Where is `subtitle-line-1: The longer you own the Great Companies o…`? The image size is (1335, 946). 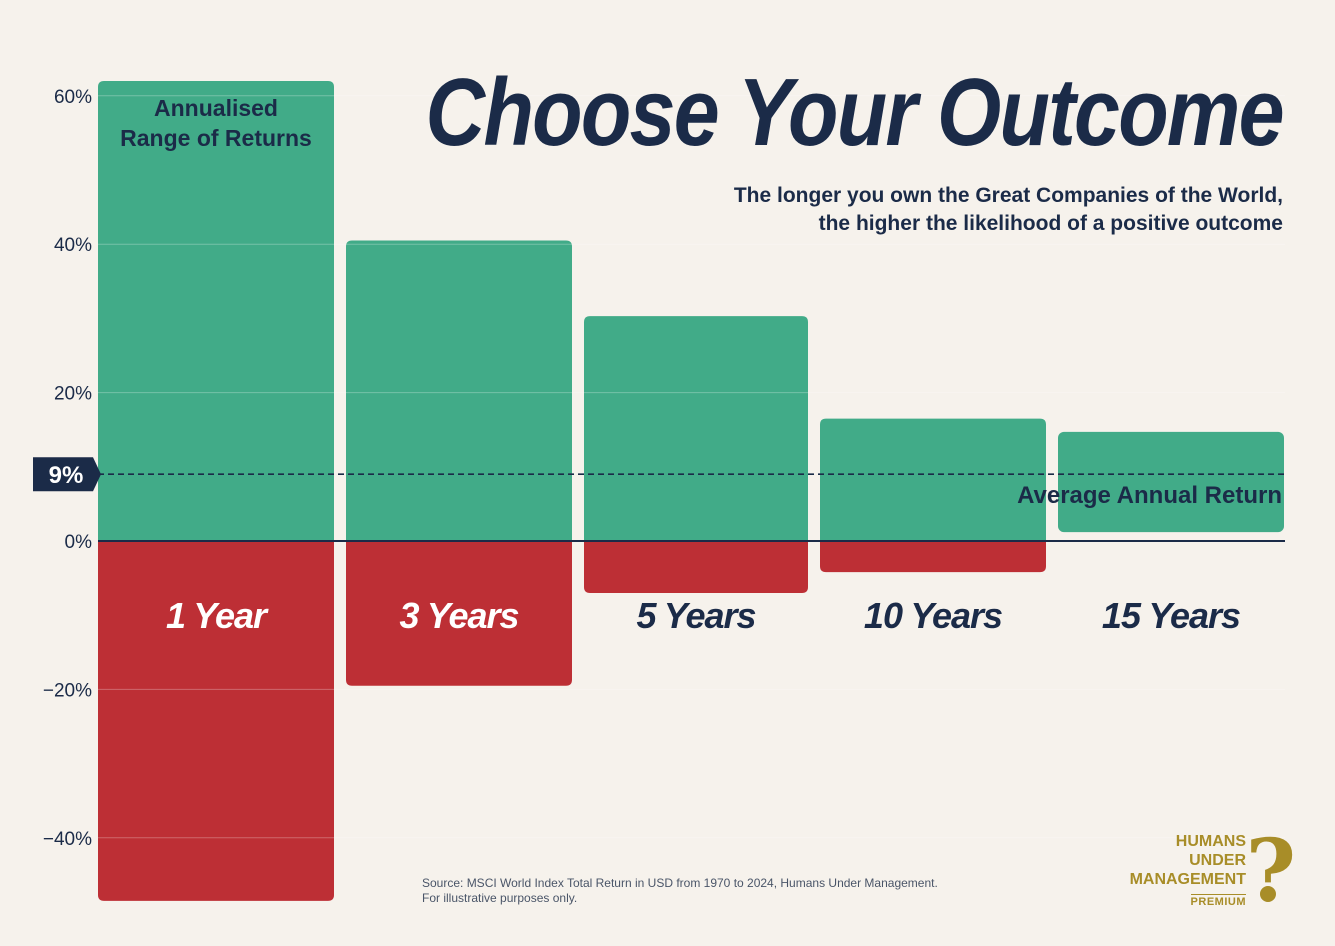
subtitle-line-1: The longer you own the Great Companies o… is located at coordinates (1008, 195).